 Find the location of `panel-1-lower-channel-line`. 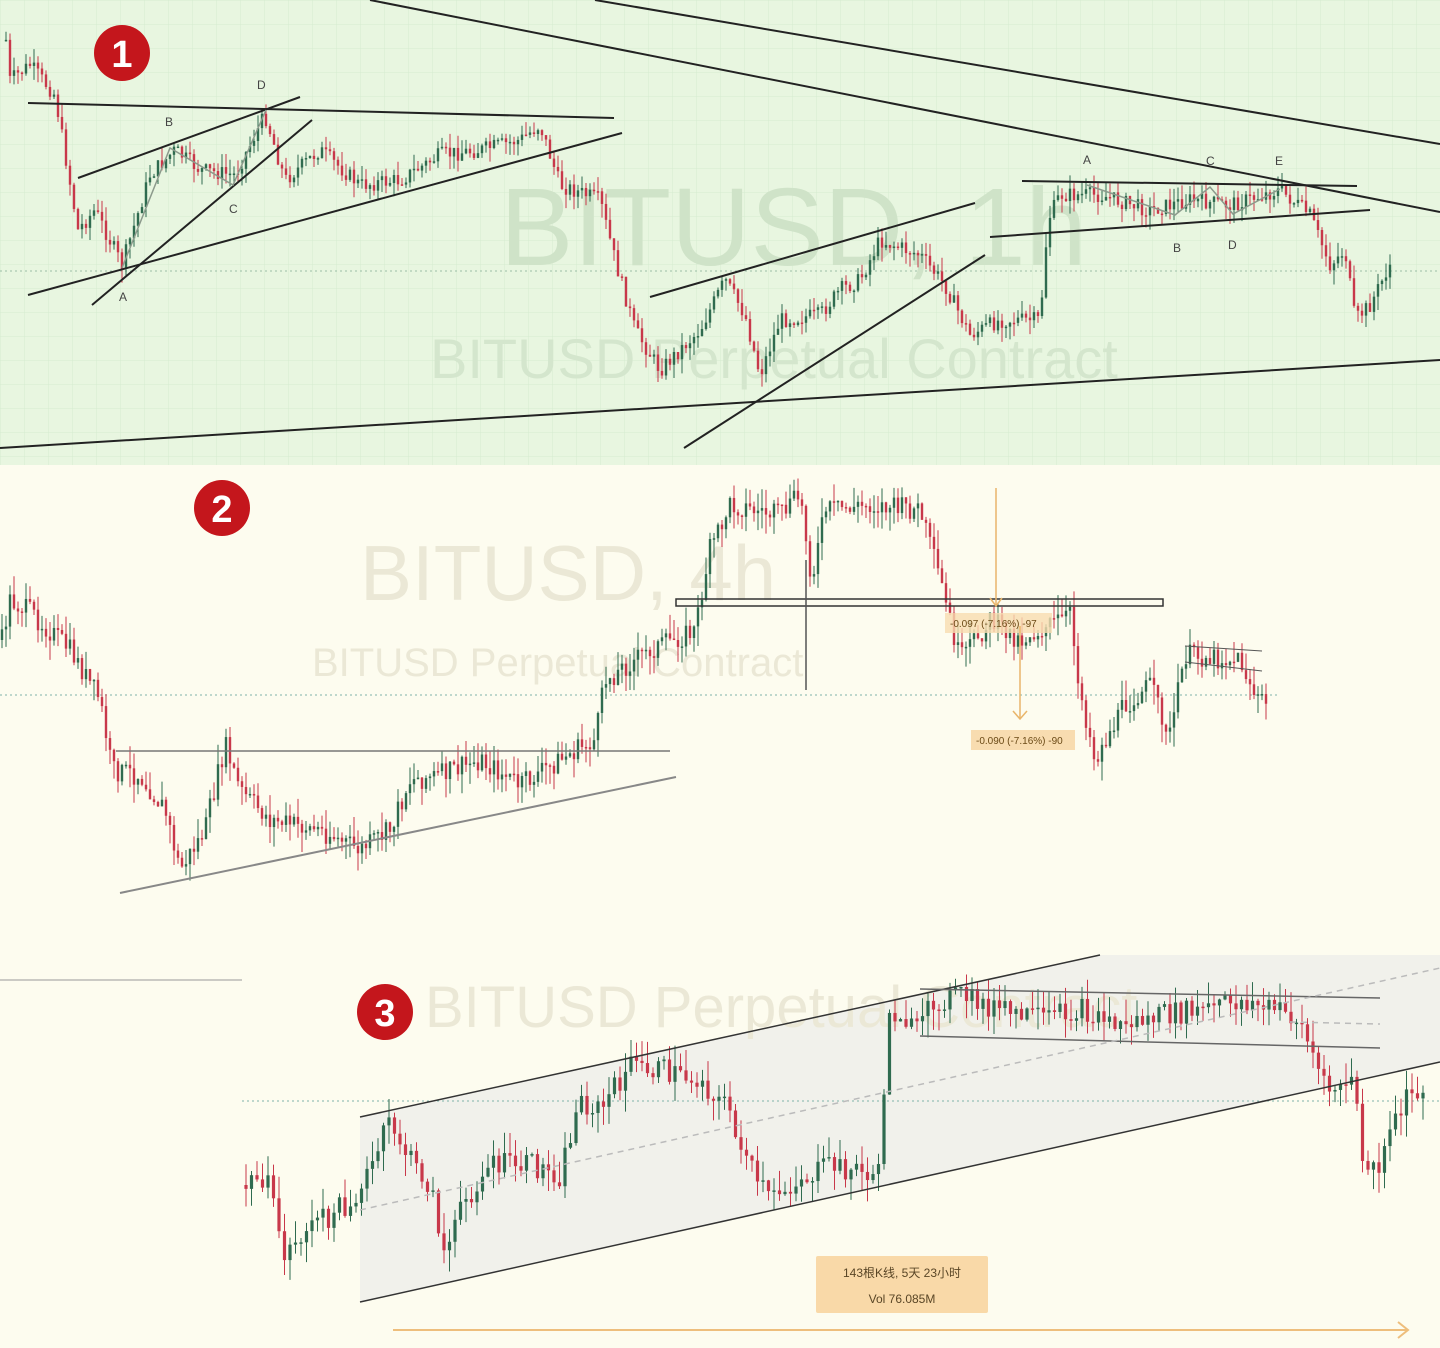

panel-1-lower-channel-line is located at coordinates (834, 351).